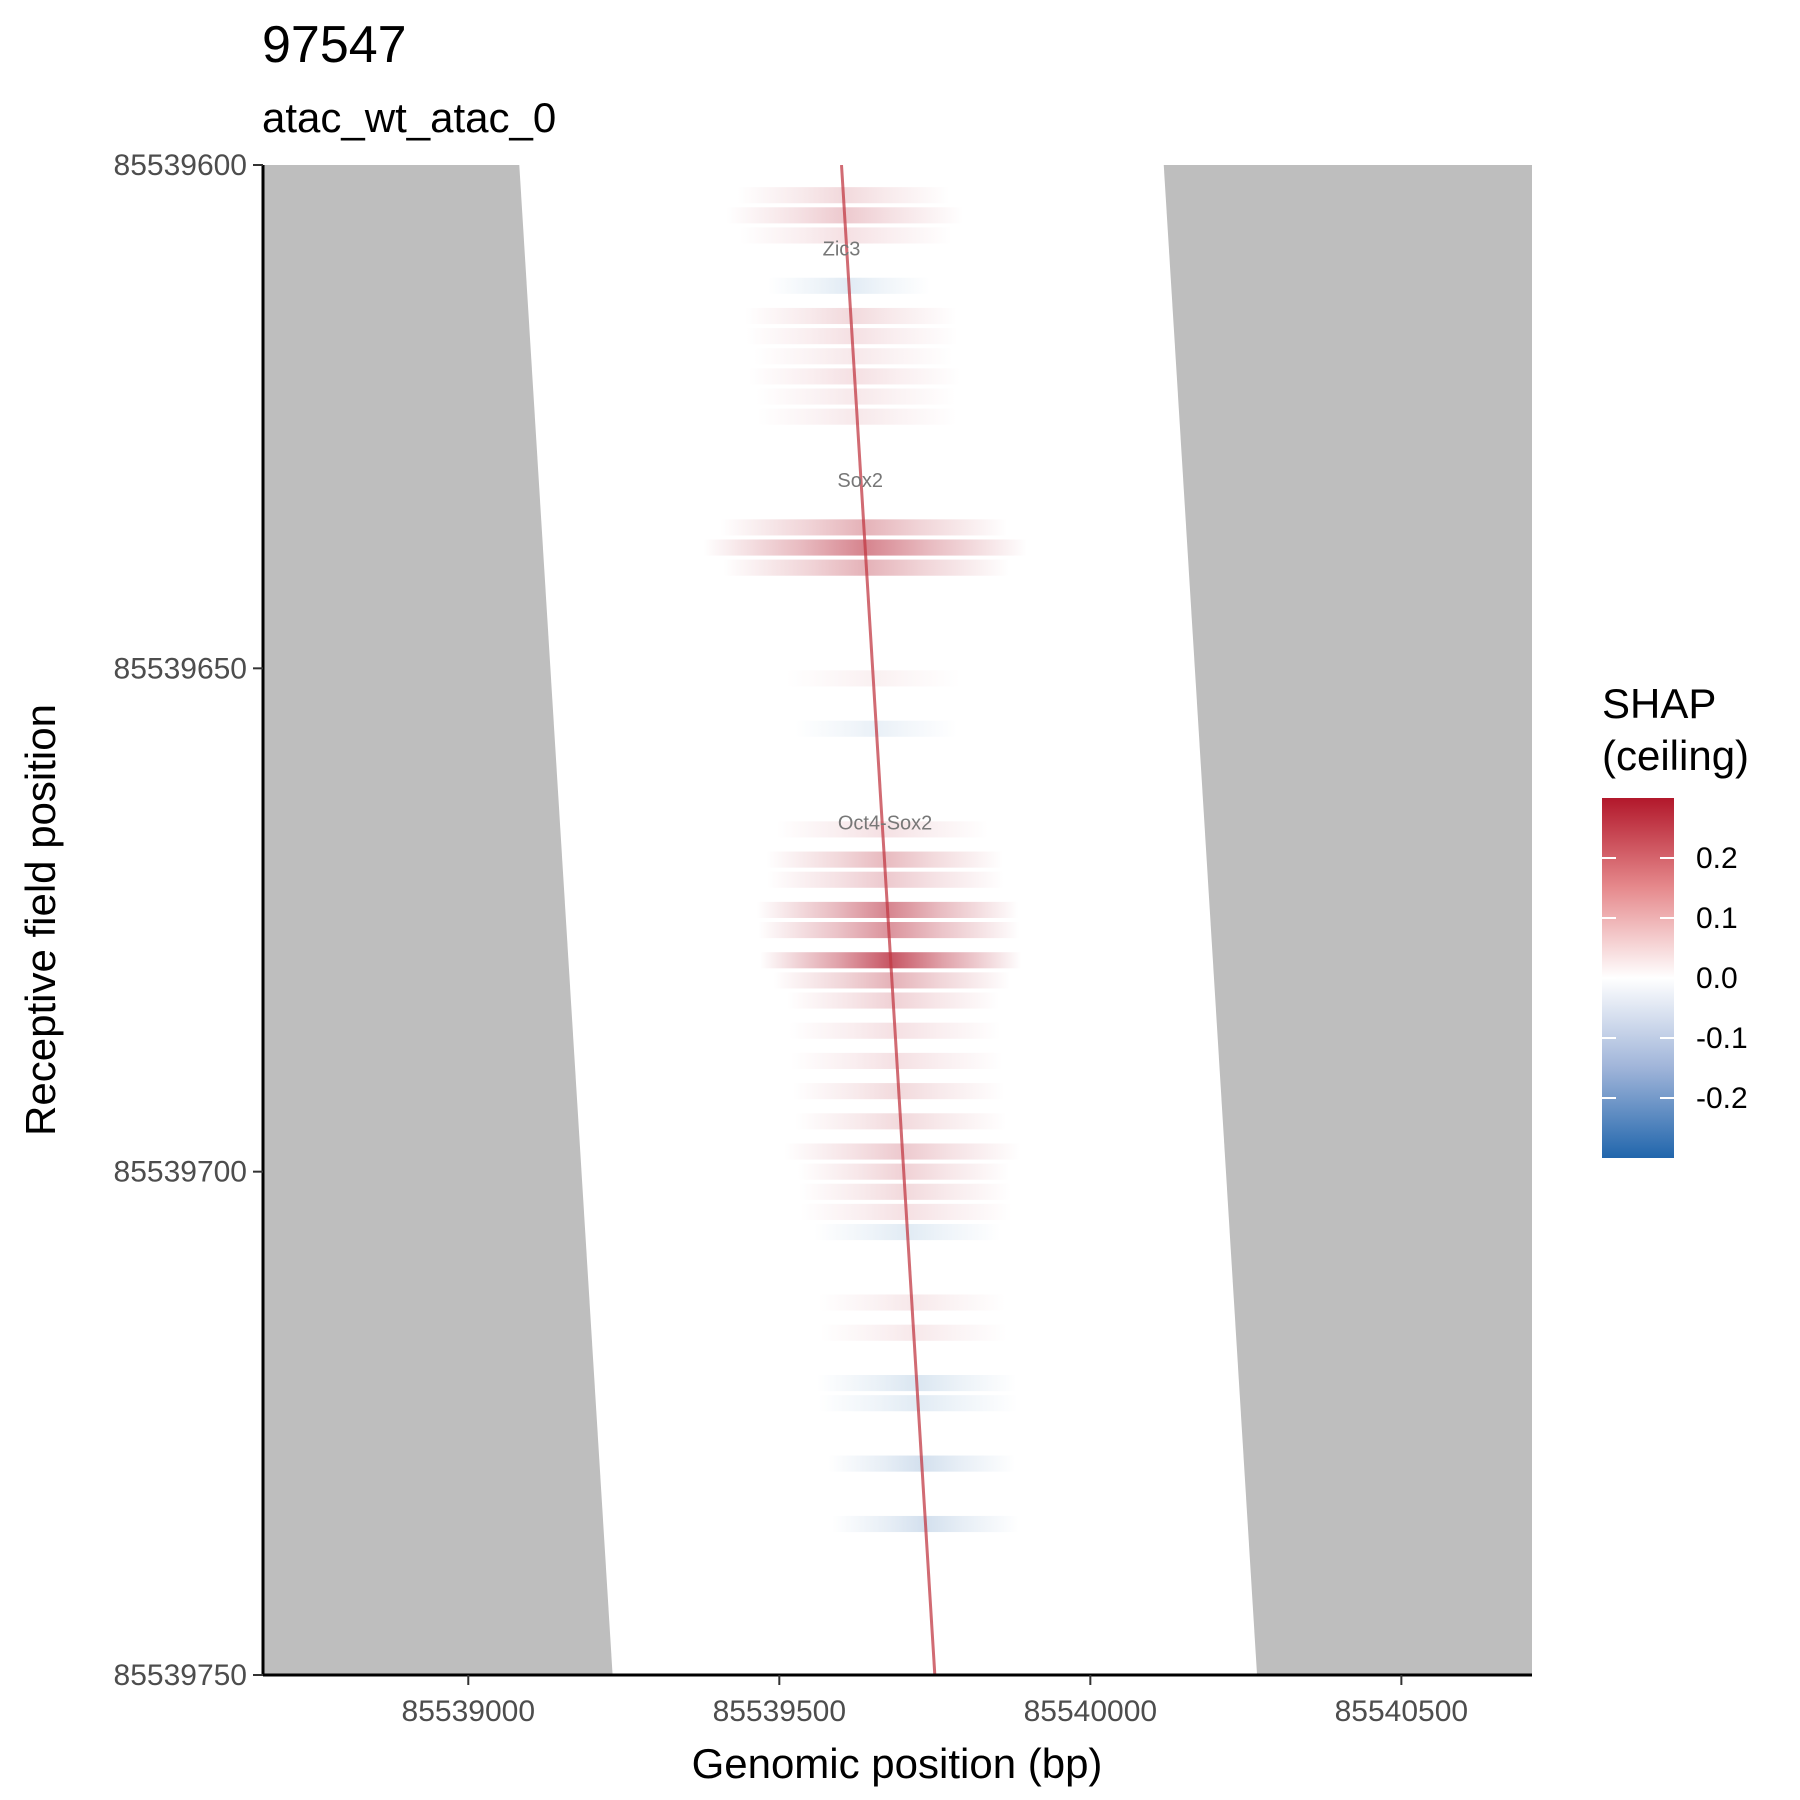  I want to click on motif-annotations: Zic3 Sox2 Oct4-Sox2, so click(878, 537).